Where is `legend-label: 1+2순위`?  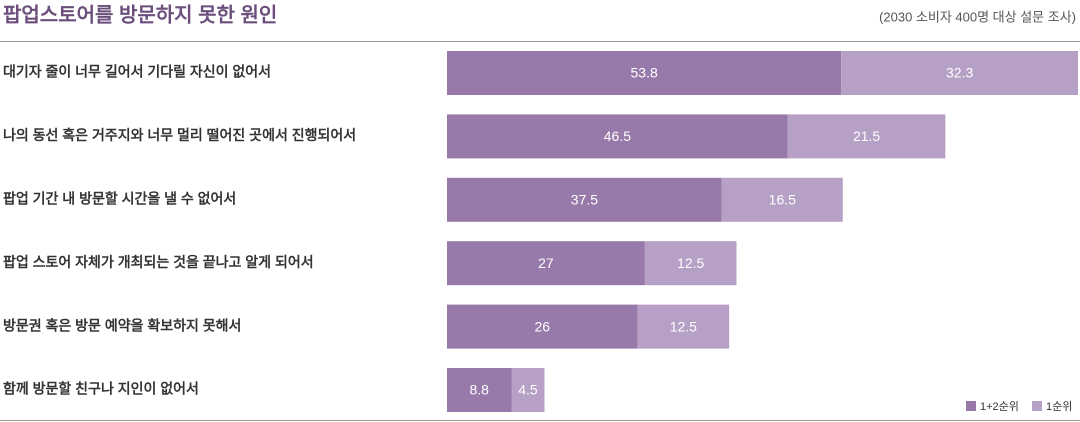 legend-label: 1+2순위 is located at coordinates (999, 406).